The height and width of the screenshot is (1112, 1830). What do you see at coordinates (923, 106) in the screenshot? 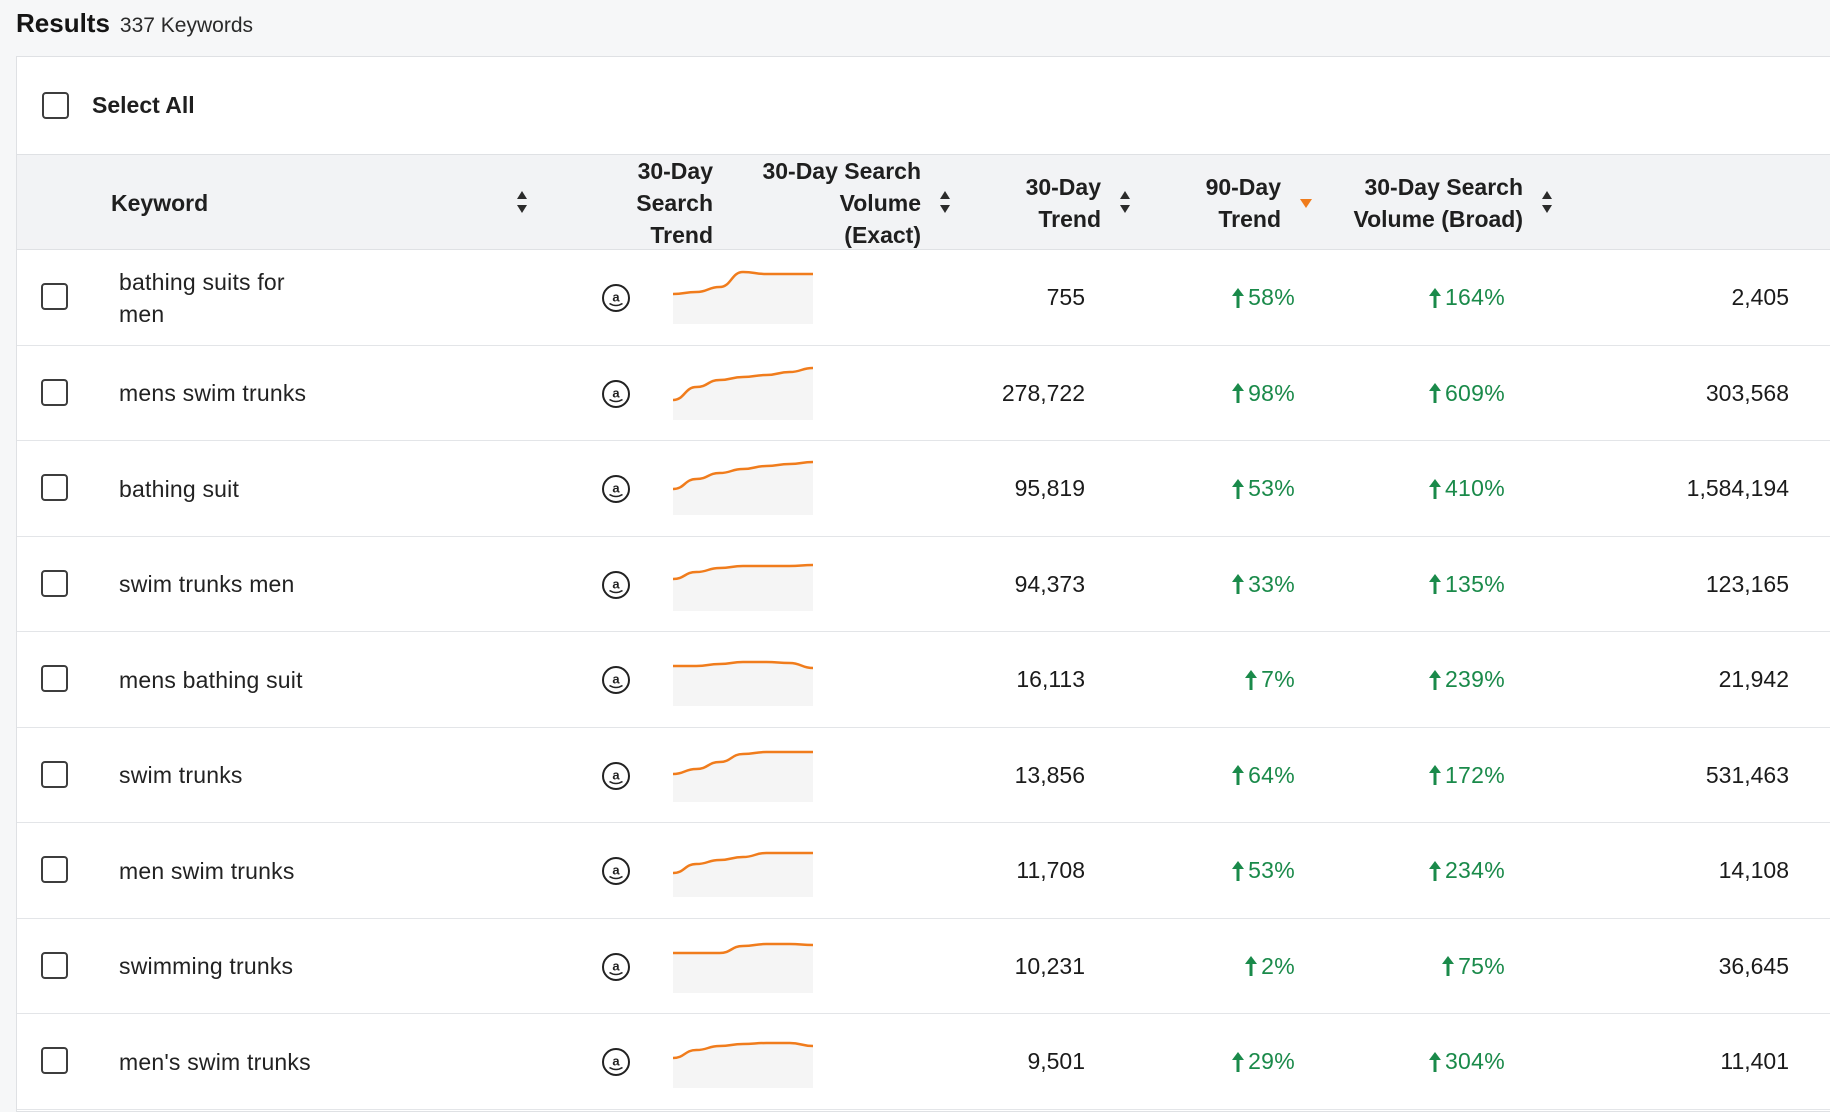
I see `select-all-bar: Select All` at bounding box center [923, 106].